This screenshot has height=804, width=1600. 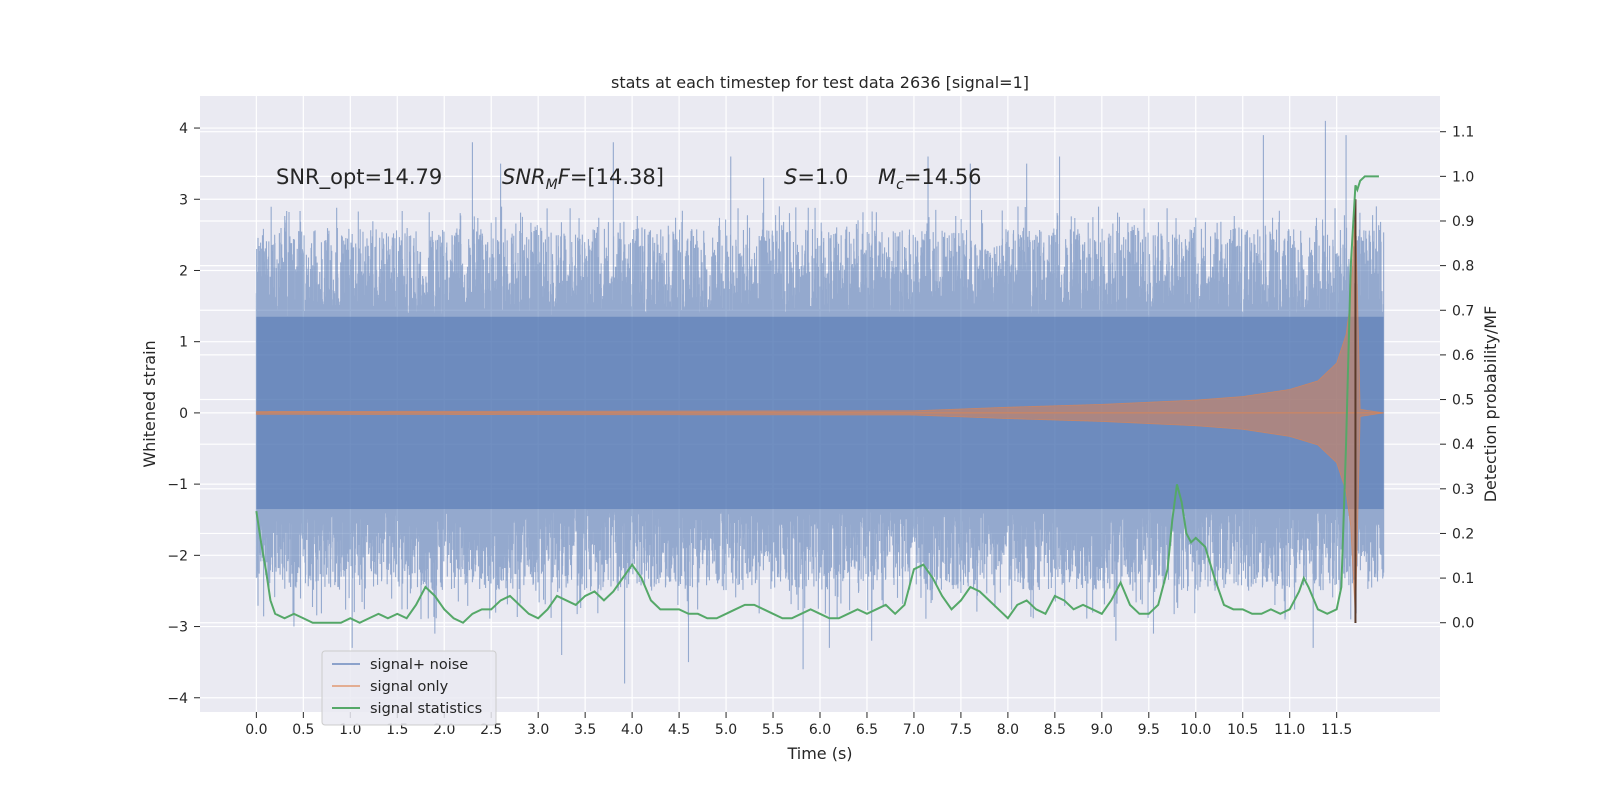 I want to click on right-tick-label: 1.1, so click(x=1463, y=133).